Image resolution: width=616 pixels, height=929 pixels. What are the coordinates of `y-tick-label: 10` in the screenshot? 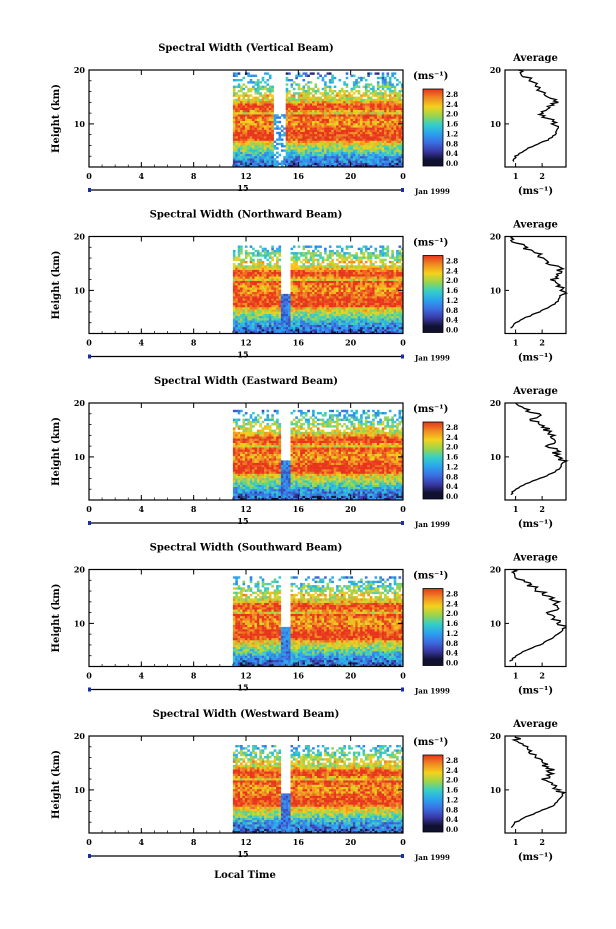 It's located at (80, 790).